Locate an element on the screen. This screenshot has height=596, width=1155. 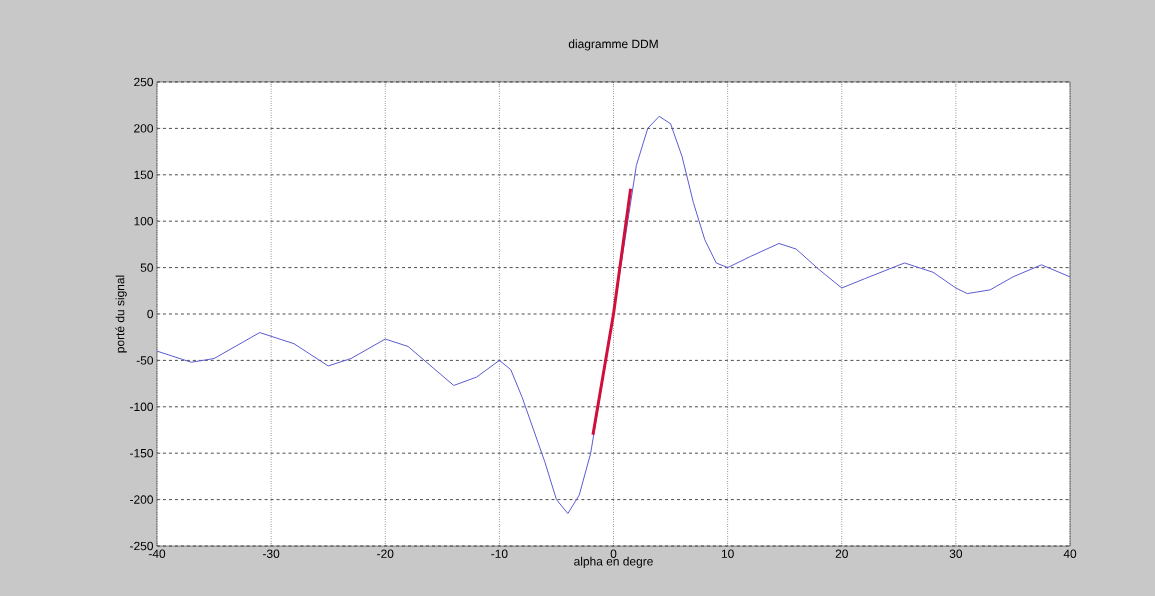
x-tick-label: 30 is located at coordinates (956, 553).